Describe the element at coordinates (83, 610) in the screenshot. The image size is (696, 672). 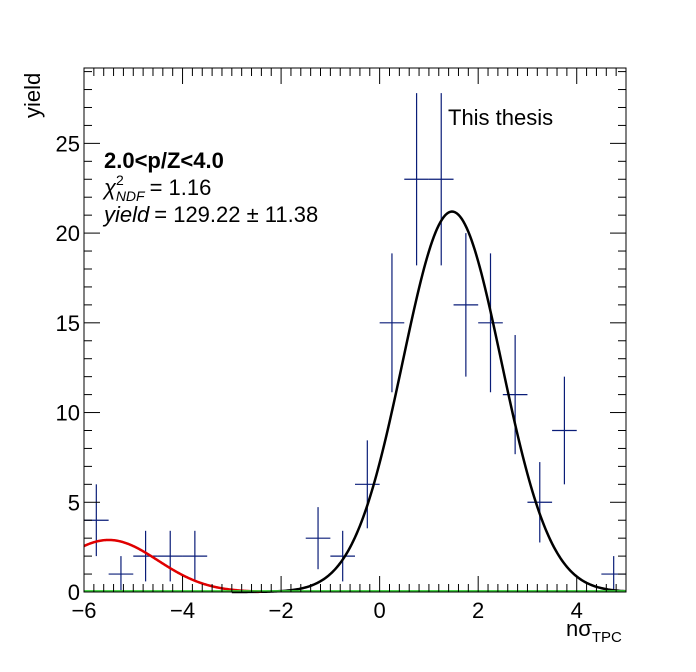
I see `x-tick-label: −6` at that location.